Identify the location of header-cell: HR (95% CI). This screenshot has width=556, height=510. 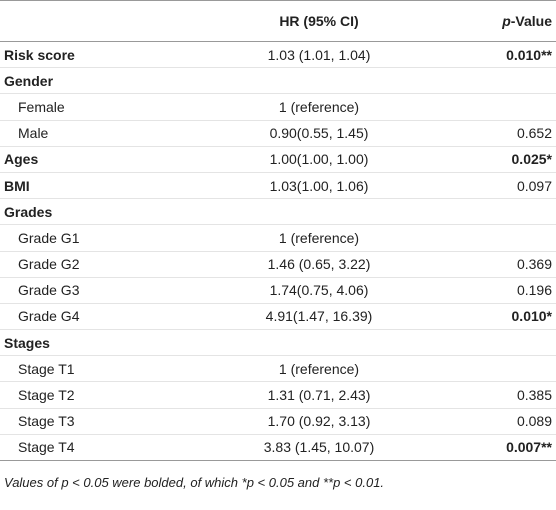
(319, 21).